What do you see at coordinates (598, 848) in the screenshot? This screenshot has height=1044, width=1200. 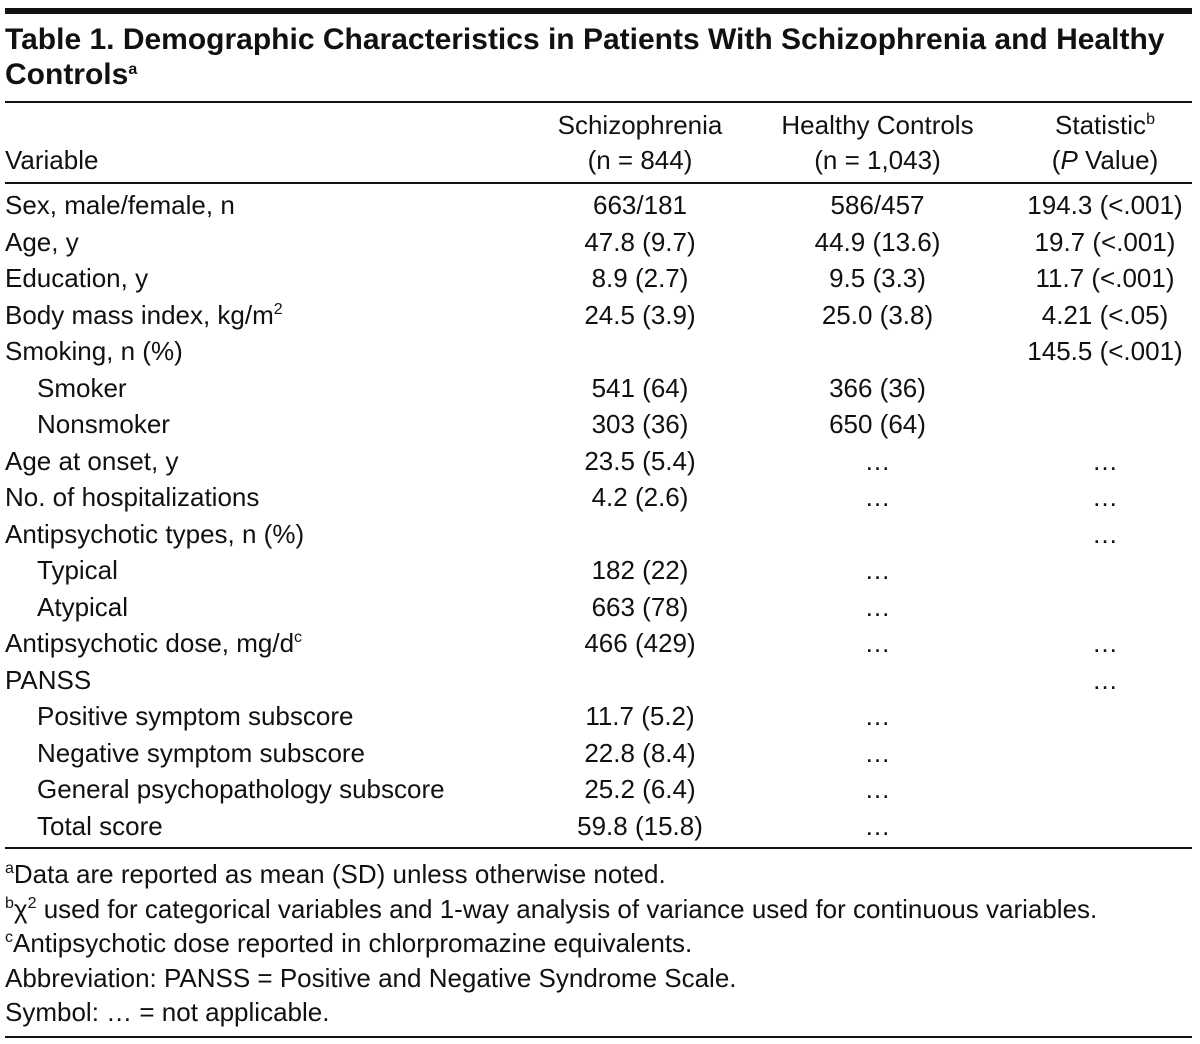 I see `foot-rule` at bounding box center [598, 848].